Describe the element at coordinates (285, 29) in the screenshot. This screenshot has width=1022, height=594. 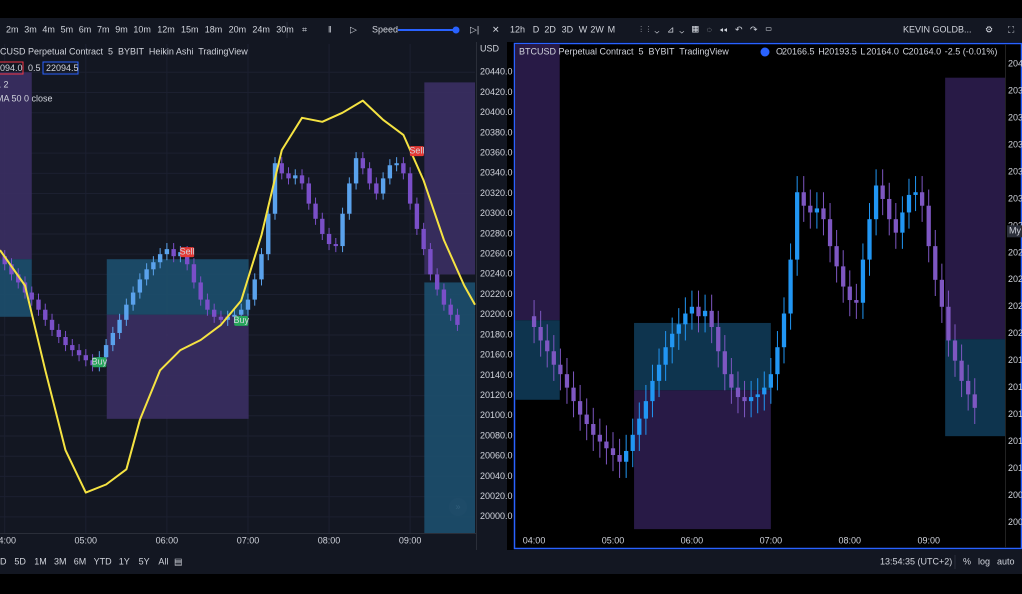
I see `timeframe-button: 30m` at that location.